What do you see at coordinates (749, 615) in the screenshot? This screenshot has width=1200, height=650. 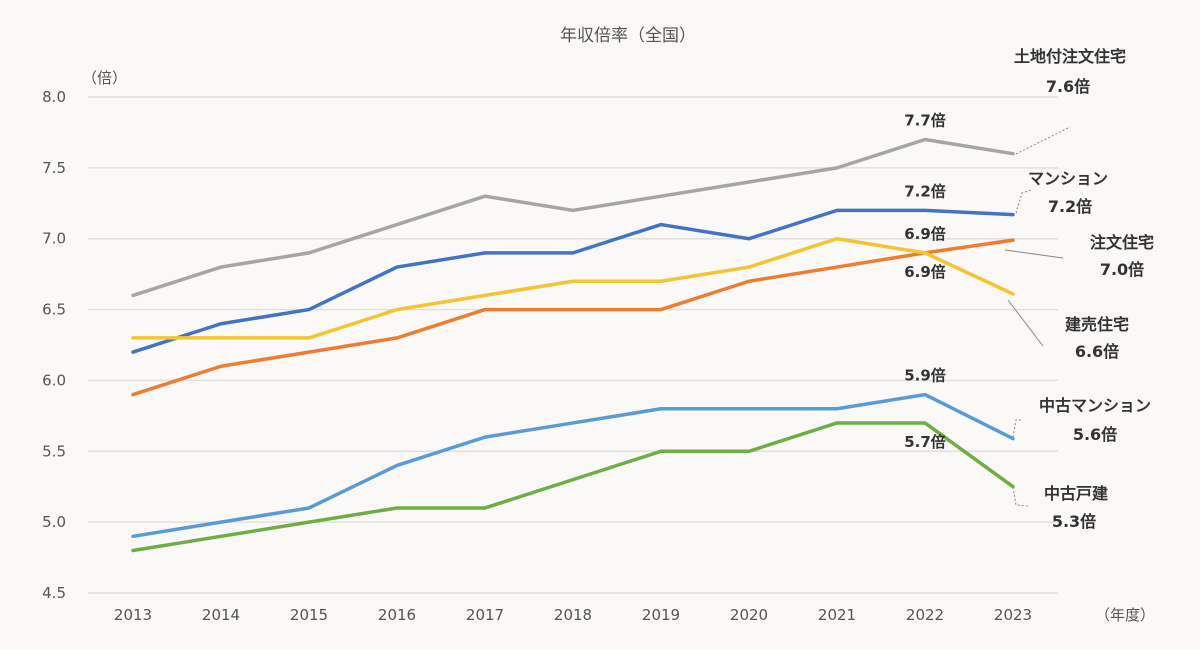 I see `x-tick-label: 2020` at bounding box center [749, 615].